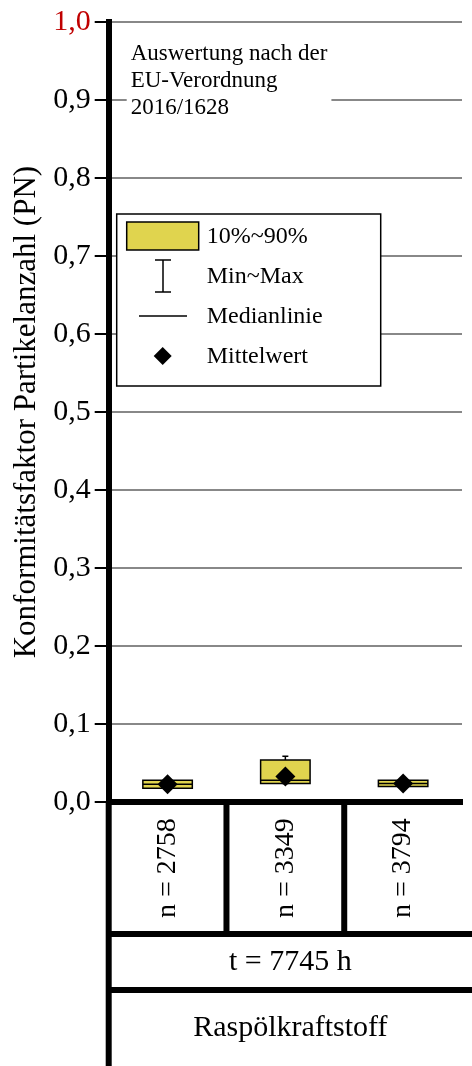 The height and width of the screenshot is (1066, 472). What do you see at coordinates (72, 409) in the screenshot?
I see `y-tick-label: 0,5` at bounding box center [72, 409].